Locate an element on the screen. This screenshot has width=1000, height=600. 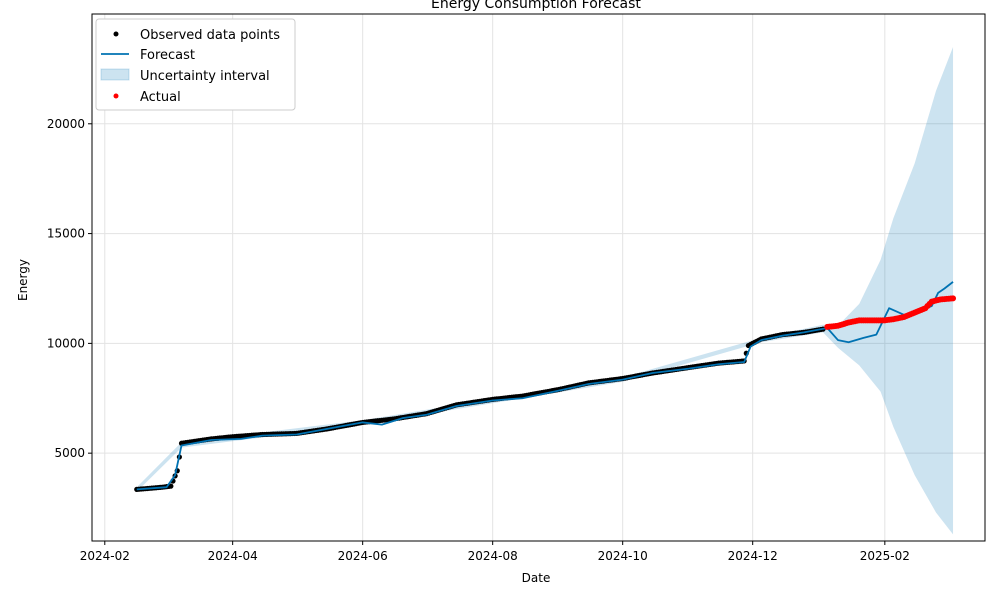
y-axis-label: Energy is located at coordinates (23, 280).